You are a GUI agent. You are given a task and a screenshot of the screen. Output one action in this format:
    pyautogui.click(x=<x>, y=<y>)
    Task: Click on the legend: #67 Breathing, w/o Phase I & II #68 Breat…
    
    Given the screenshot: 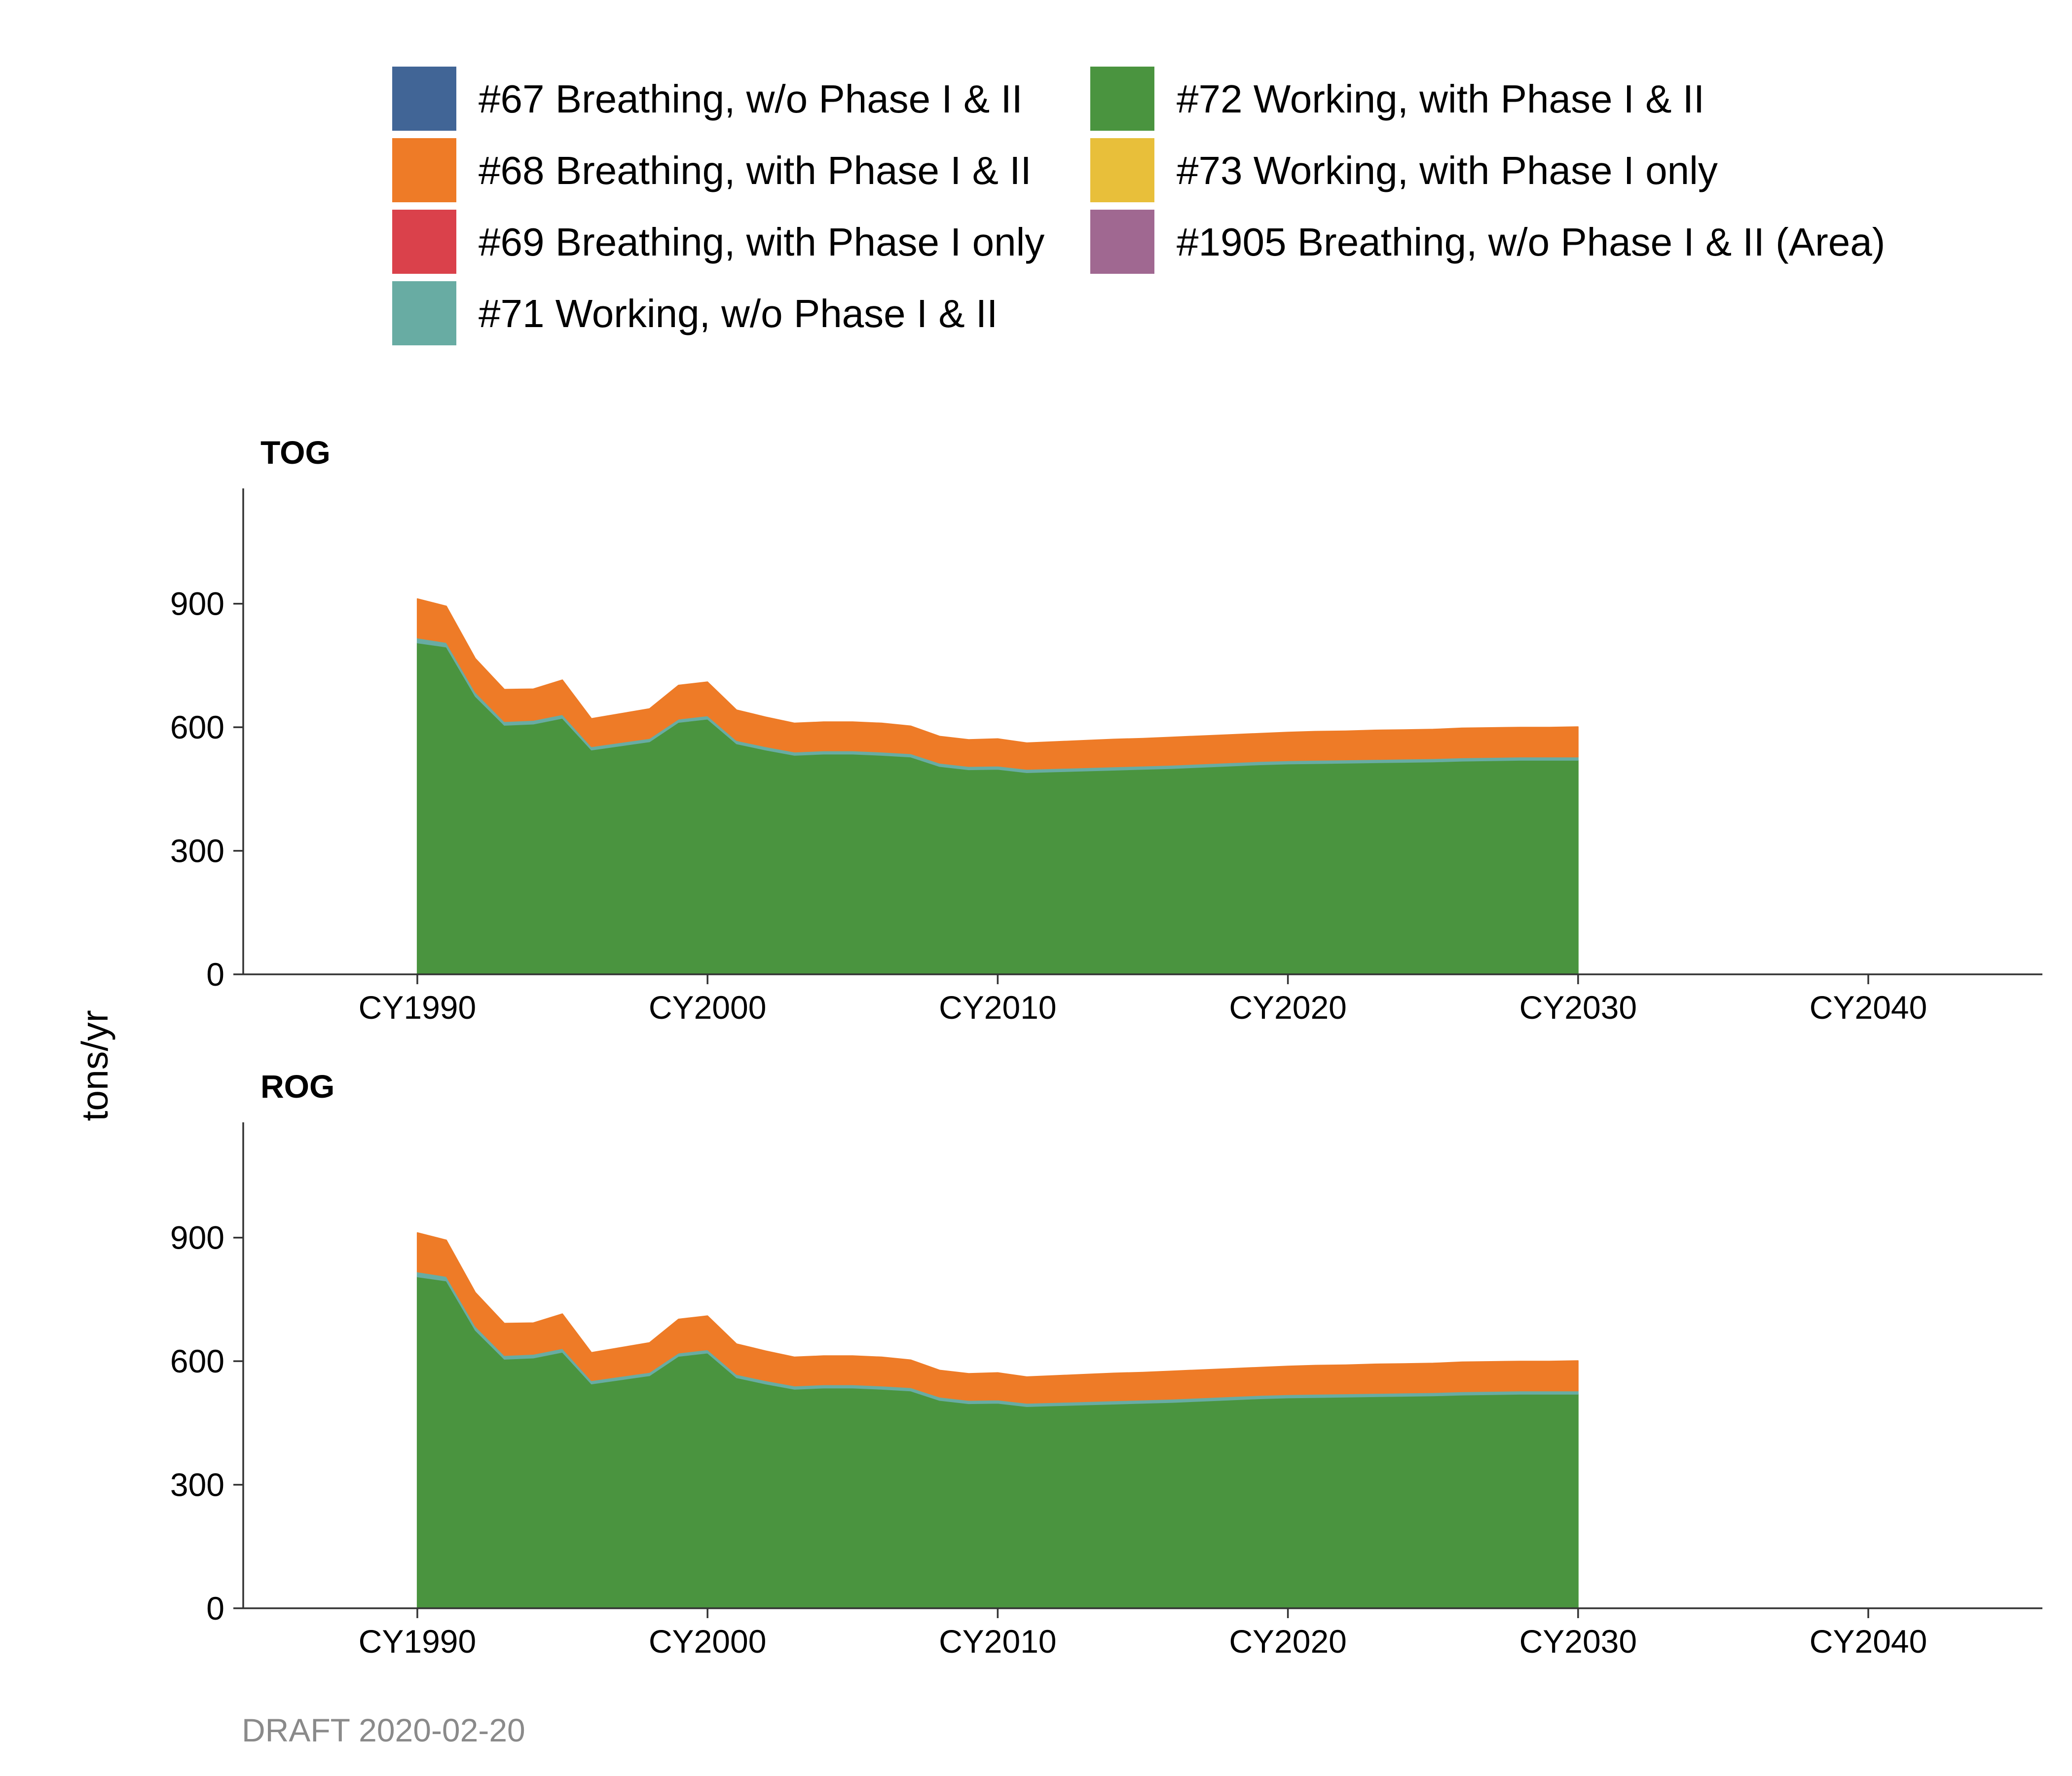 What is the action you would take?
    pyautogui.click(x=1138, y=206)
    